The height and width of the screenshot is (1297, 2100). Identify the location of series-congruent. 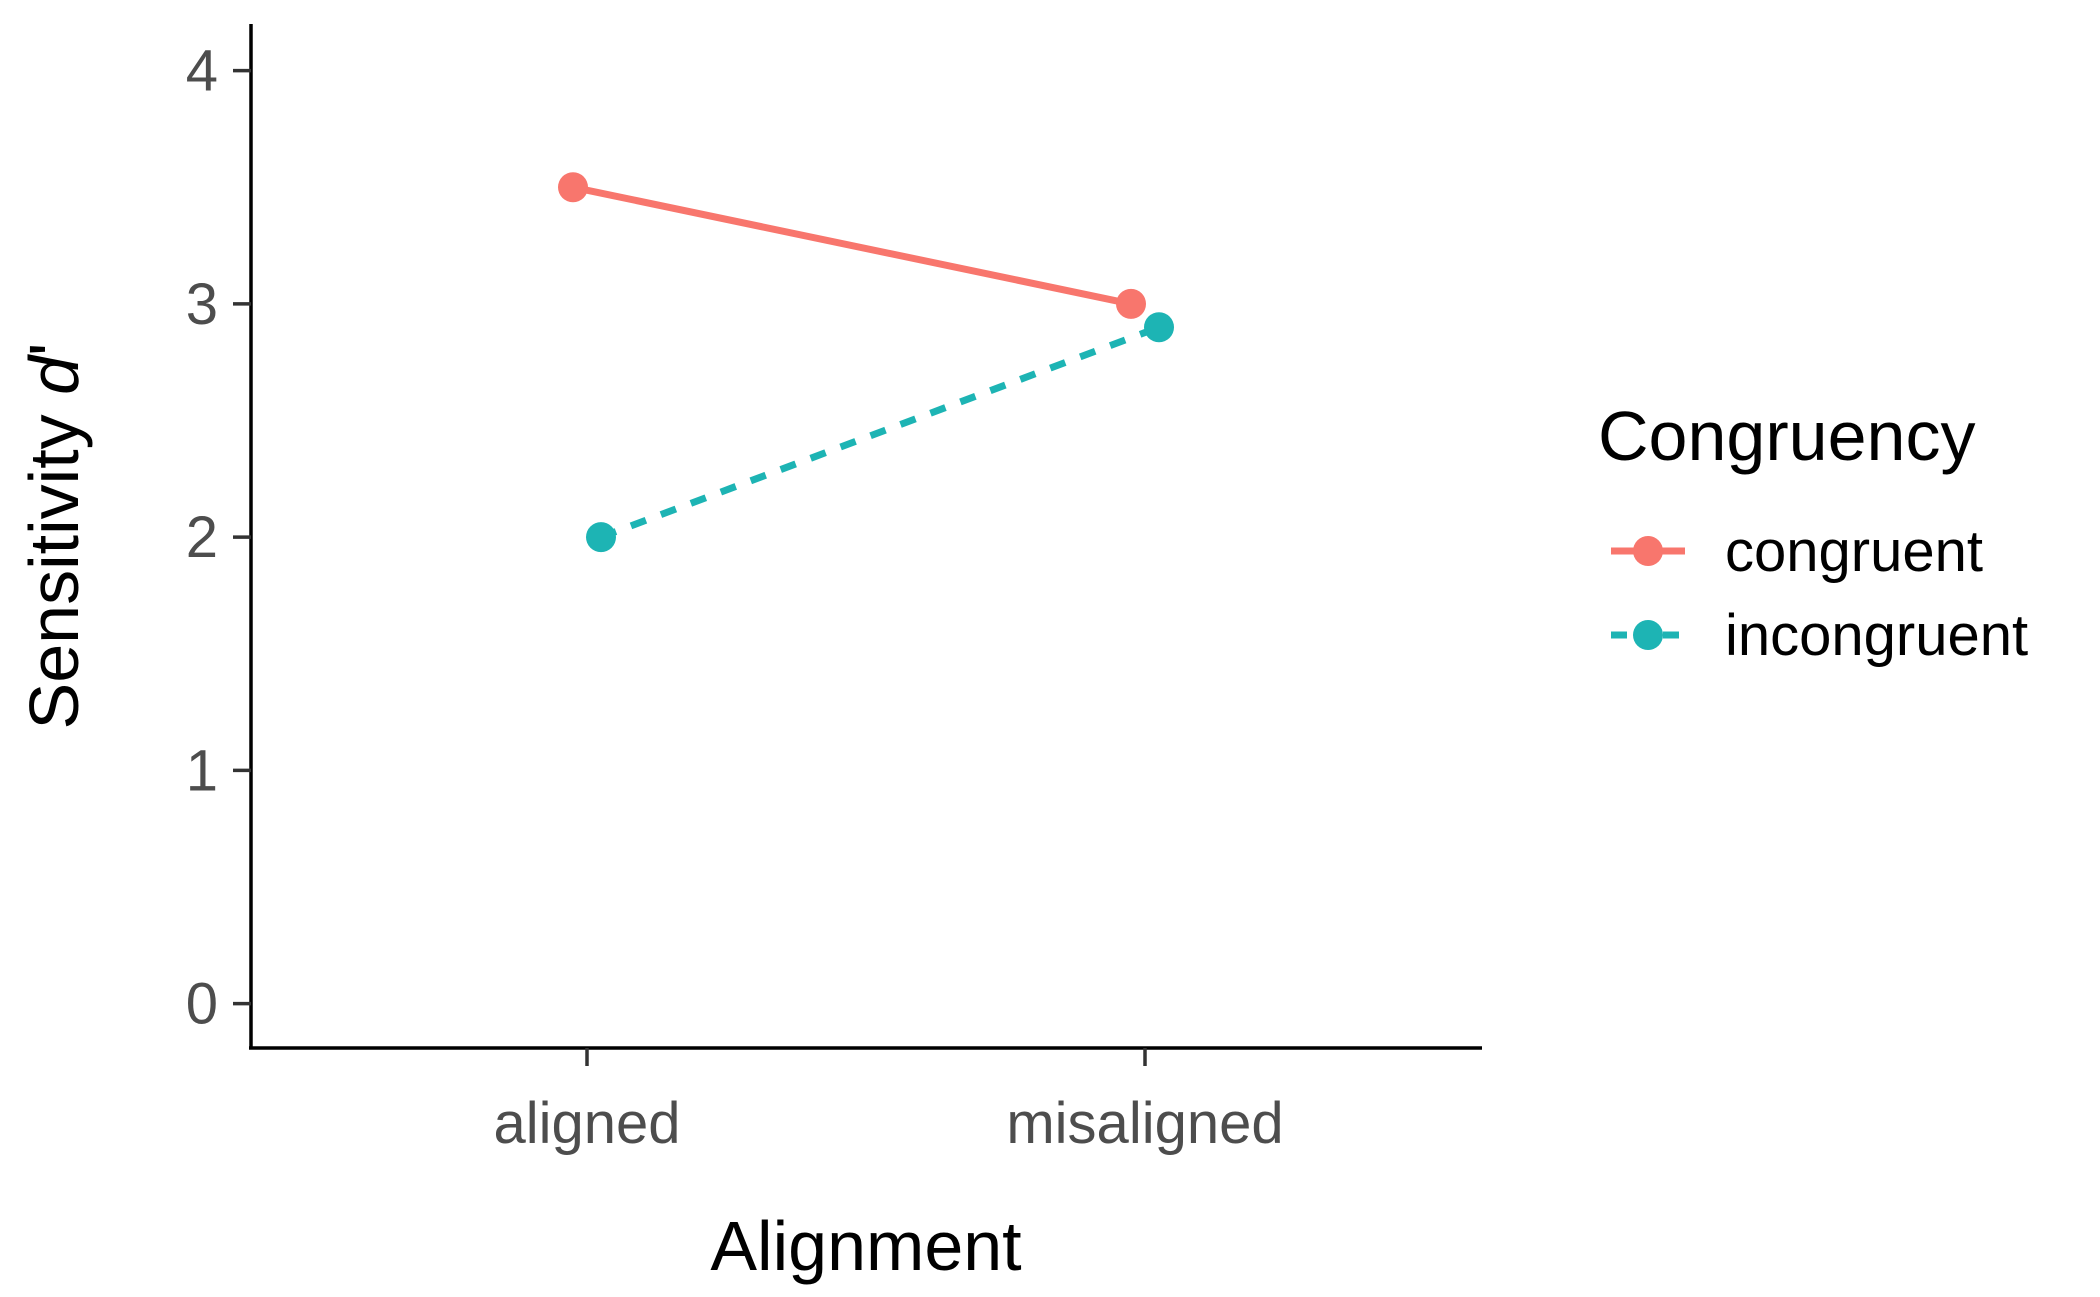
(852, 245).